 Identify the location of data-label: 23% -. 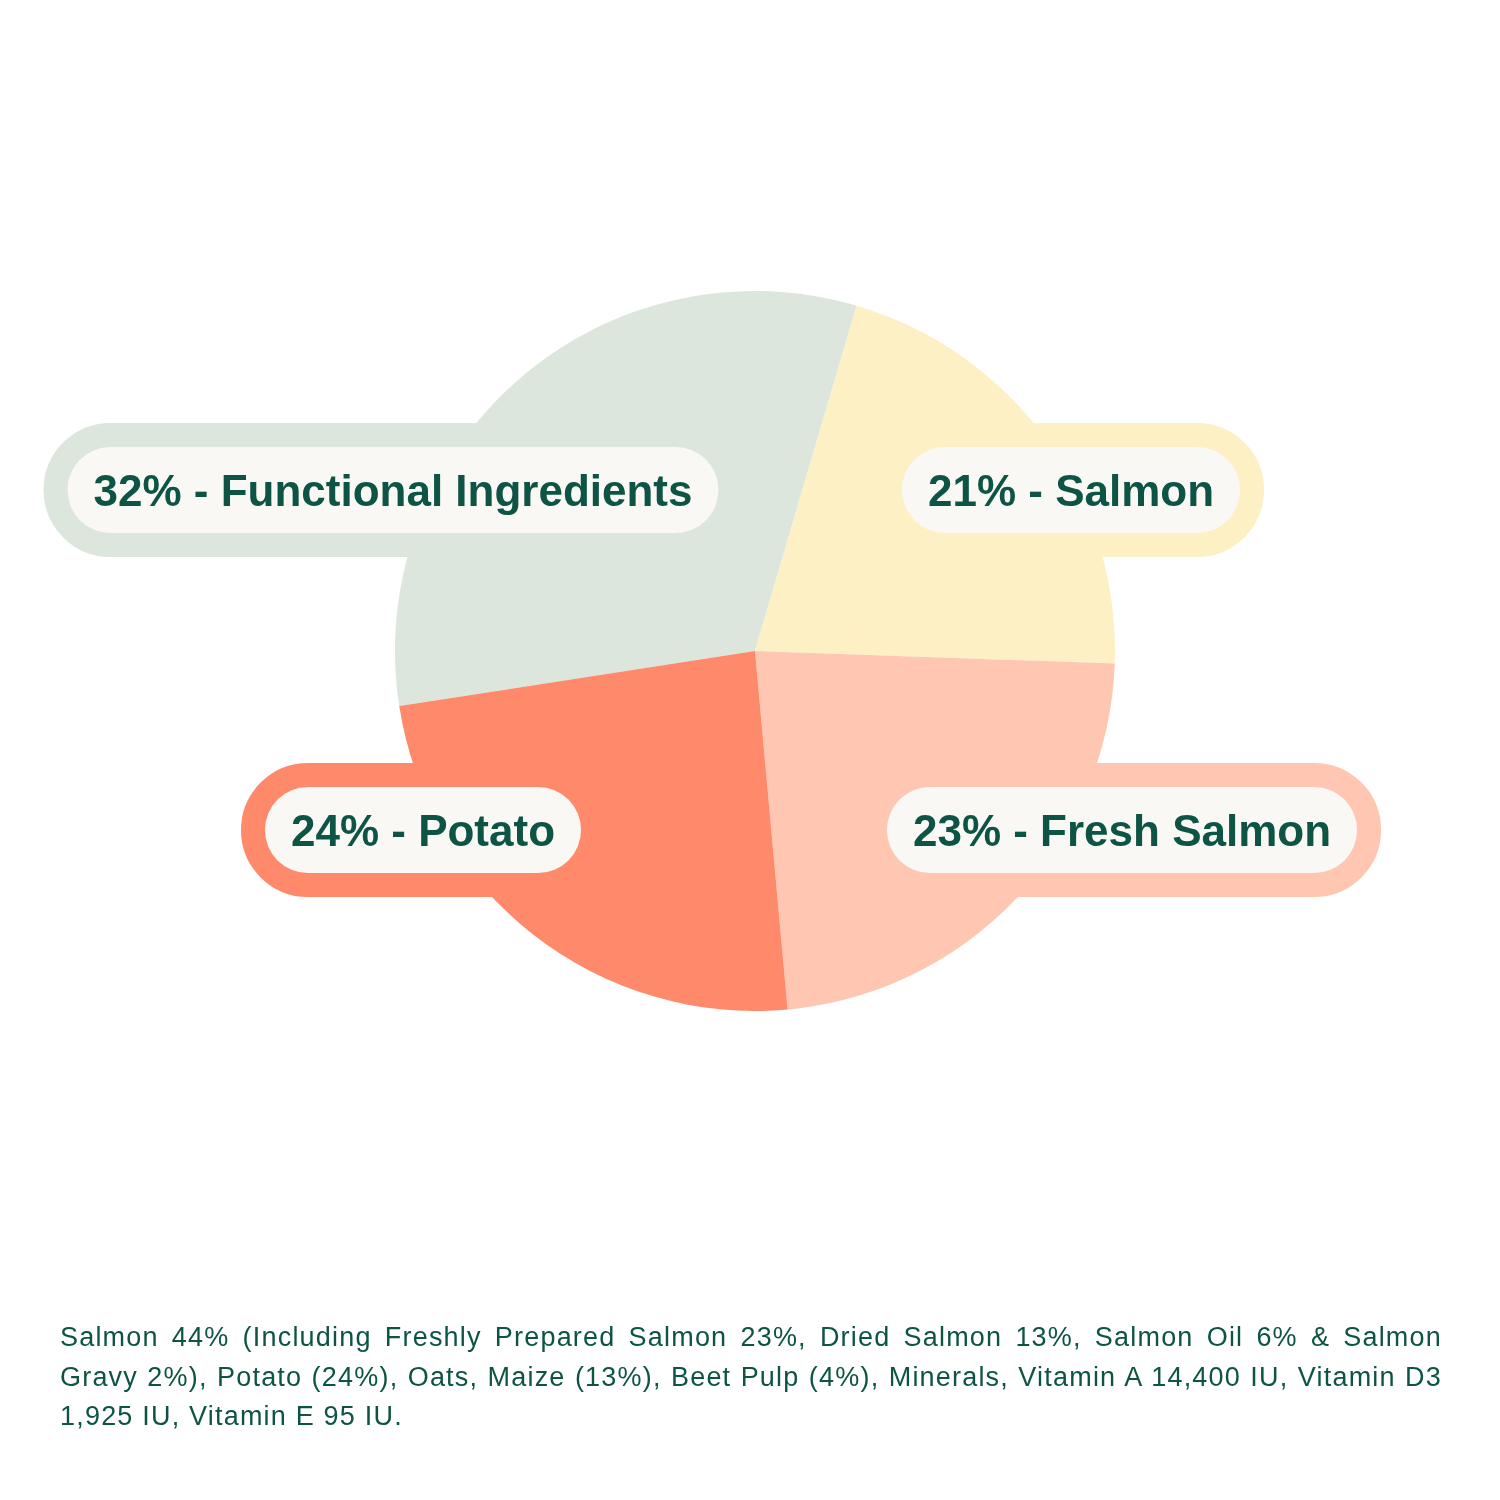
(970, 830).